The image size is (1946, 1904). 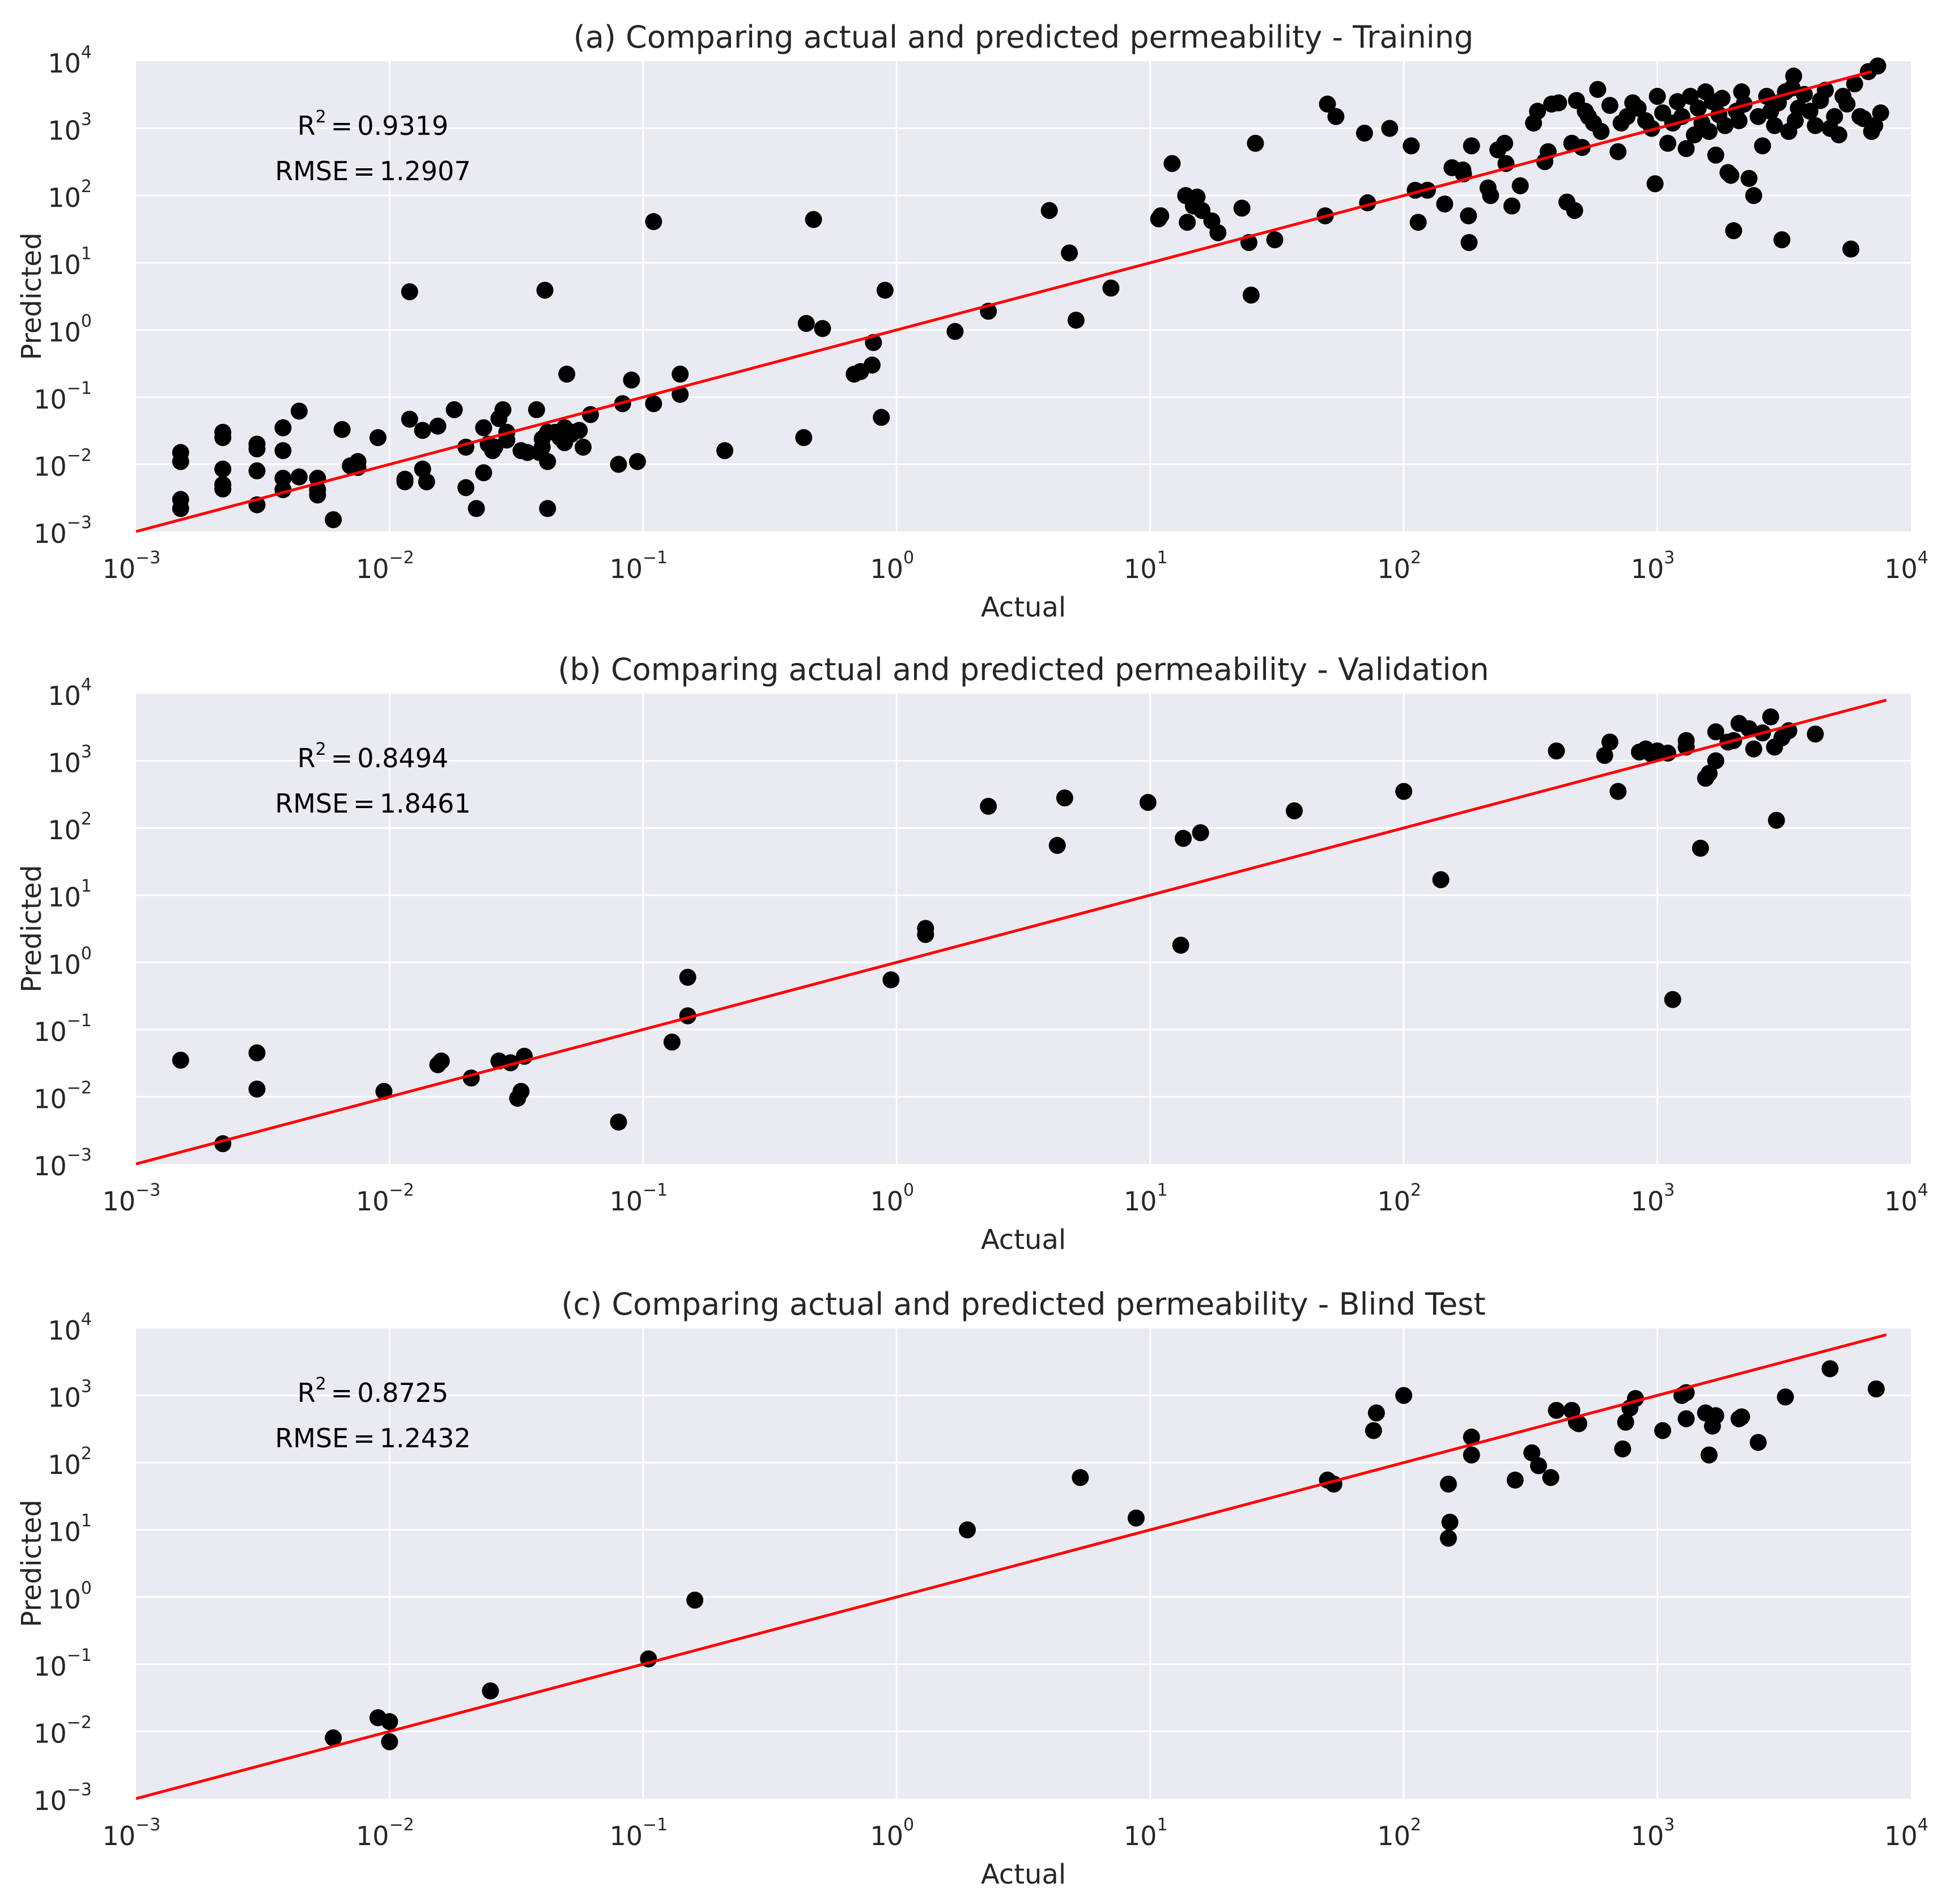 What do you see at coordinates (70, 329) in the screenshot?
I see `y-tick-label: 10⁰` at bounding box center [70, 329].